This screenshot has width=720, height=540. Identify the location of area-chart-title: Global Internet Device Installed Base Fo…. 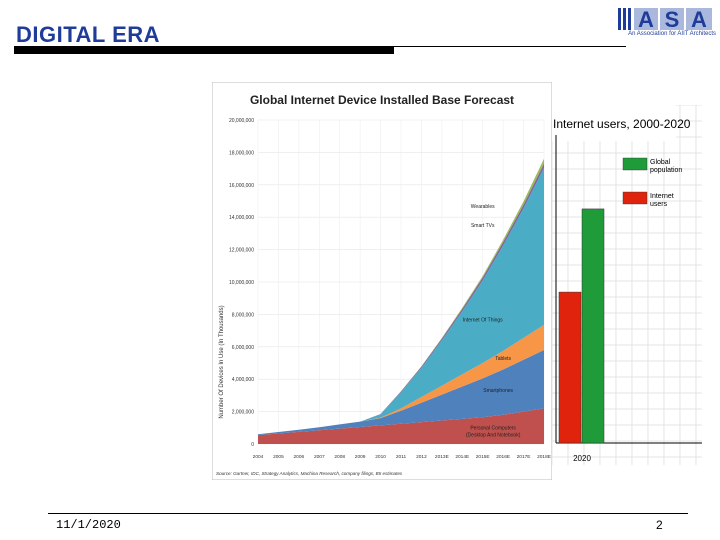
(382, 100).